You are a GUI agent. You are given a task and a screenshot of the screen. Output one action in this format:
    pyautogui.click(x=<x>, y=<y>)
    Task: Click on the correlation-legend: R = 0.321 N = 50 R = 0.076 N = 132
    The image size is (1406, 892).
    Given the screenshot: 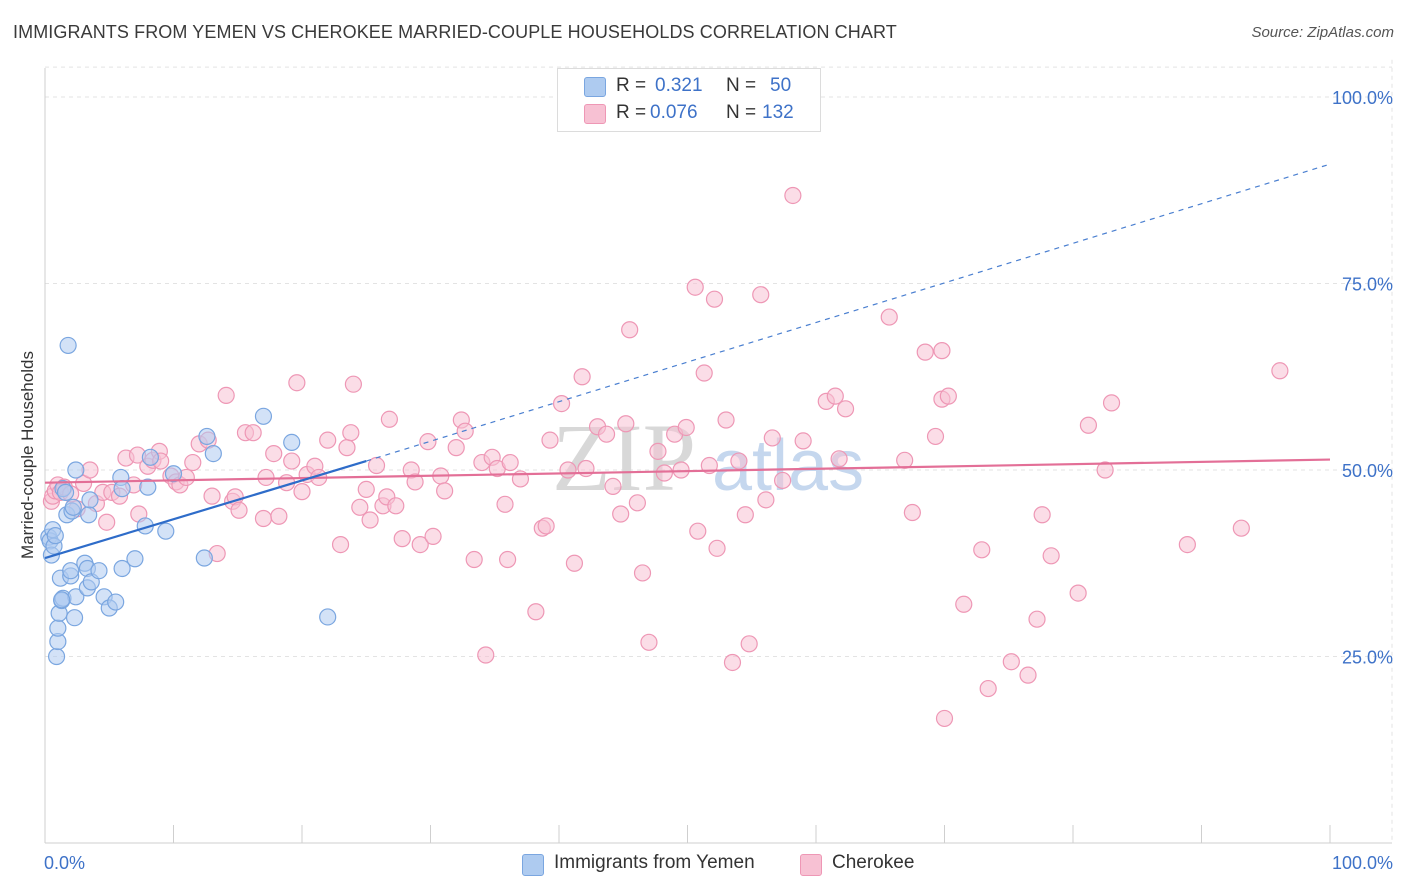 What is the action you would take?
    pyautogui.click(x=689, y=100)
    